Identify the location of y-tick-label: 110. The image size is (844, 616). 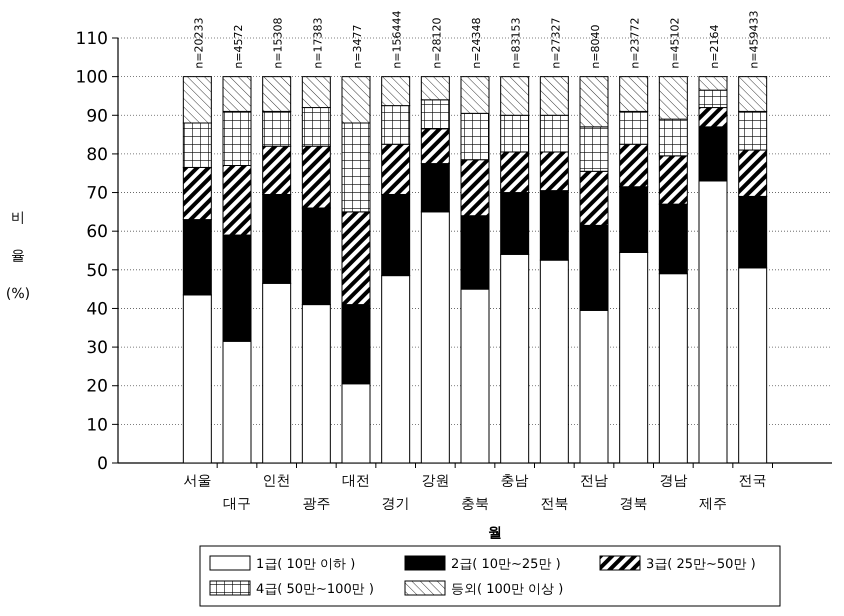
(92, 39).